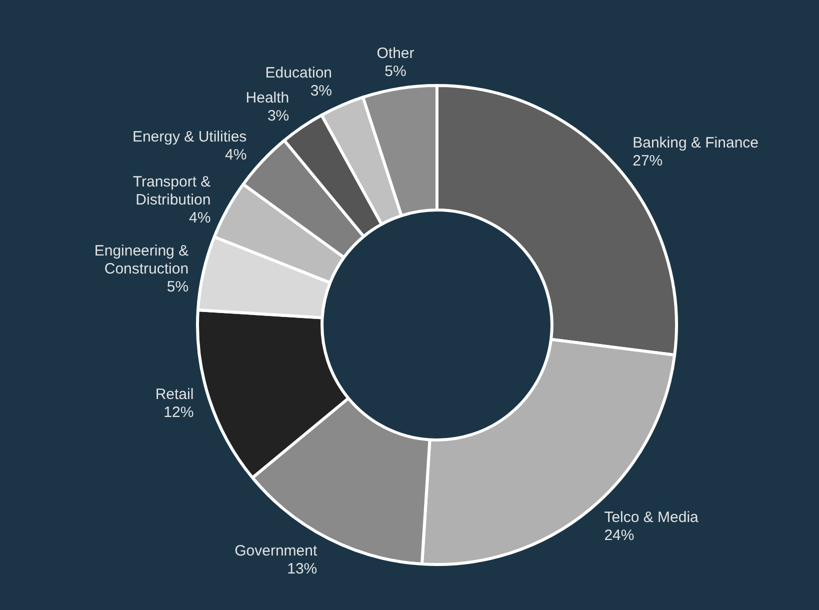 This screenshot has height=610, width=819. I want to click on slice-label: Government, so click(276, 551).